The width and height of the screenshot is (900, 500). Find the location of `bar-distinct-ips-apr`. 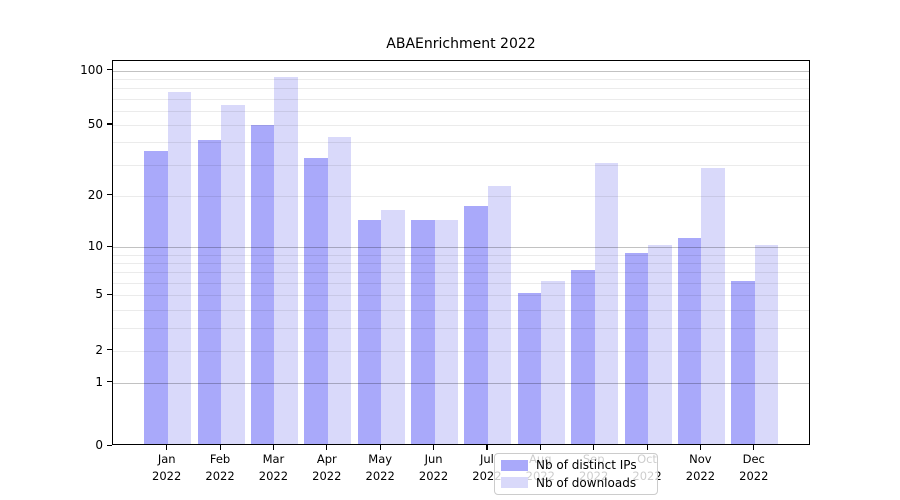

bar-distinct-ips-apr is located at coordinates (316, 300).